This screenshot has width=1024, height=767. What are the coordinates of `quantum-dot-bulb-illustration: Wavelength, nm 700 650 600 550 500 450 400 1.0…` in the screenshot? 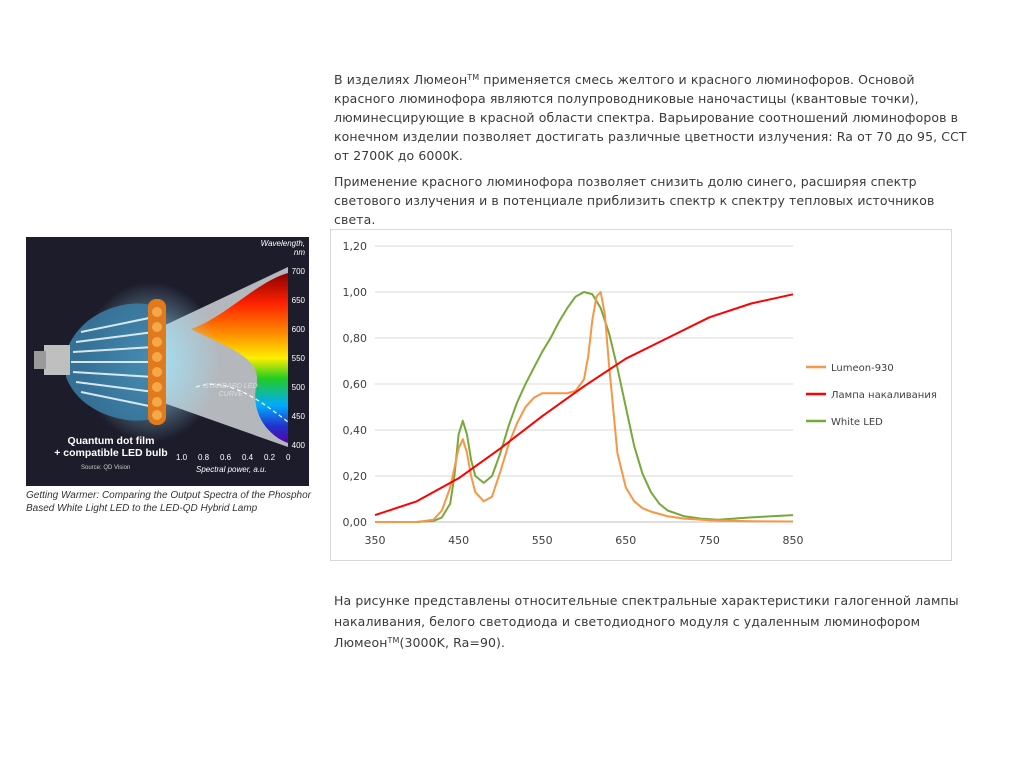 It's located at (167, 361).